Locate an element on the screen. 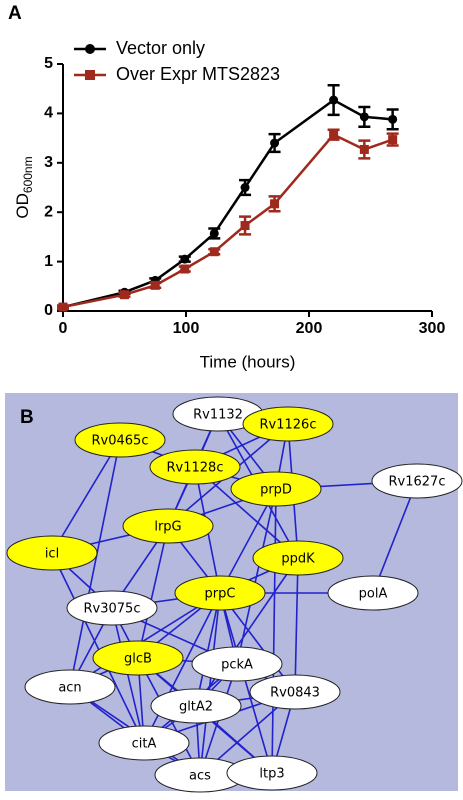  node-label: acs is located at coordinates (200, 776).